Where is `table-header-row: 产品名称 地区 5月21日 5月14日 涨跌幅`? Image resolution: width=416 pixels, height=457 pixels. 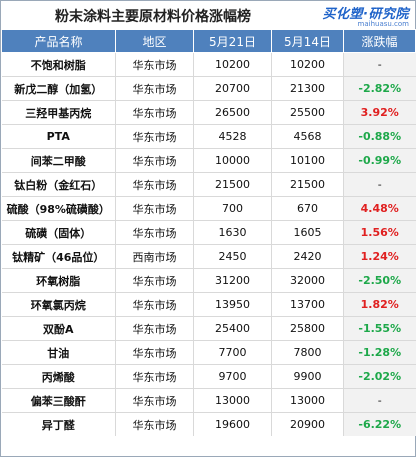 table-header-row: 产品名称 地区 5月21日 5月14日 涨跌幅 is located at coordinates (208, 41).